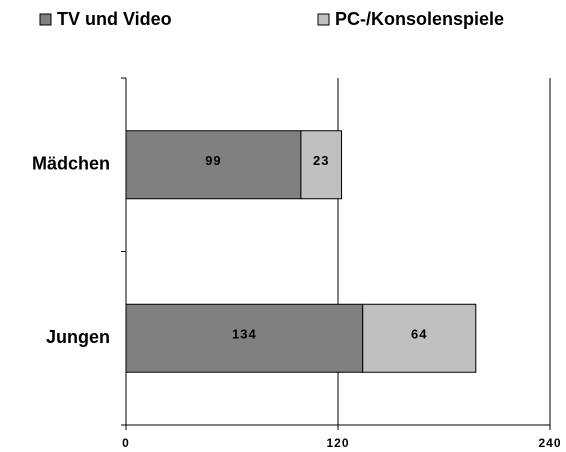 Image resolution: width=566 pixels, height=452 pixels. What do you see at coordinates (244, 334) in the screenshot?
I see `data-label: 134` at bounding box center [244, 334].